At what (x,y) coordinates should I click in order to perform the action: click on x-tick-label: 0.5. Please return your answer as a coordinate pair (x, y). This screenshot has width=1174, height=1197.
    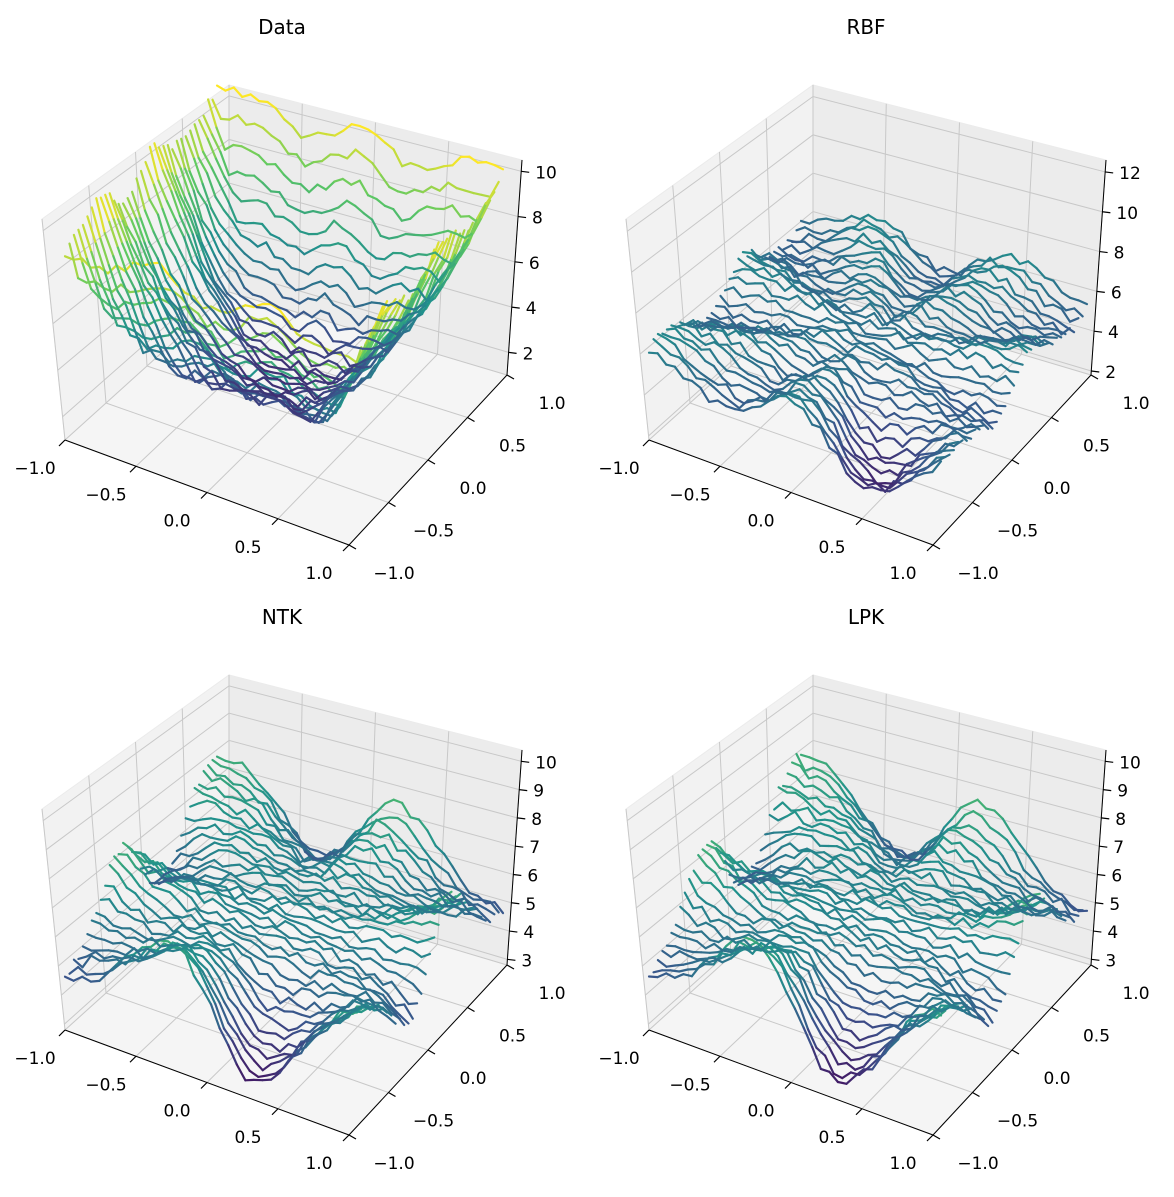
    Looking at the image, I should click on (247, 548).